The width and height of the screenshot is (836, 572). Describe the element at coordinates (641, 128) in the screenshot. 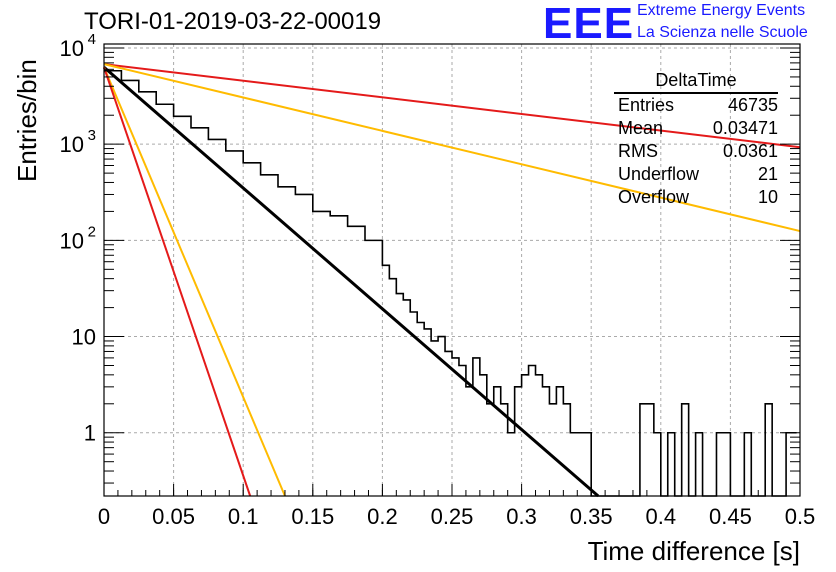

I see `stats-label: Mean` at that location.